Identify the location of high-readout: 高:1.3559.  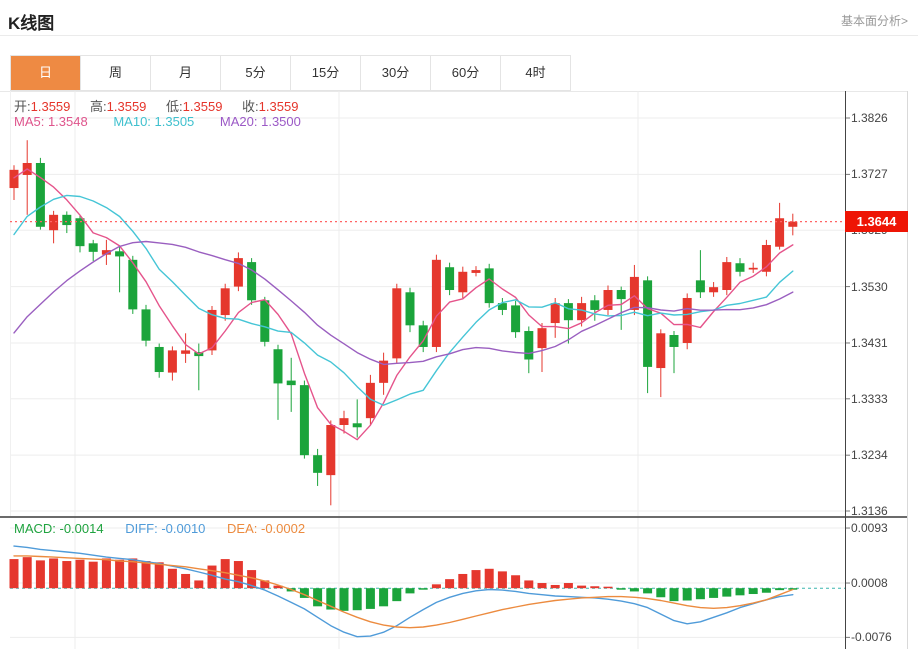
(118, 106).